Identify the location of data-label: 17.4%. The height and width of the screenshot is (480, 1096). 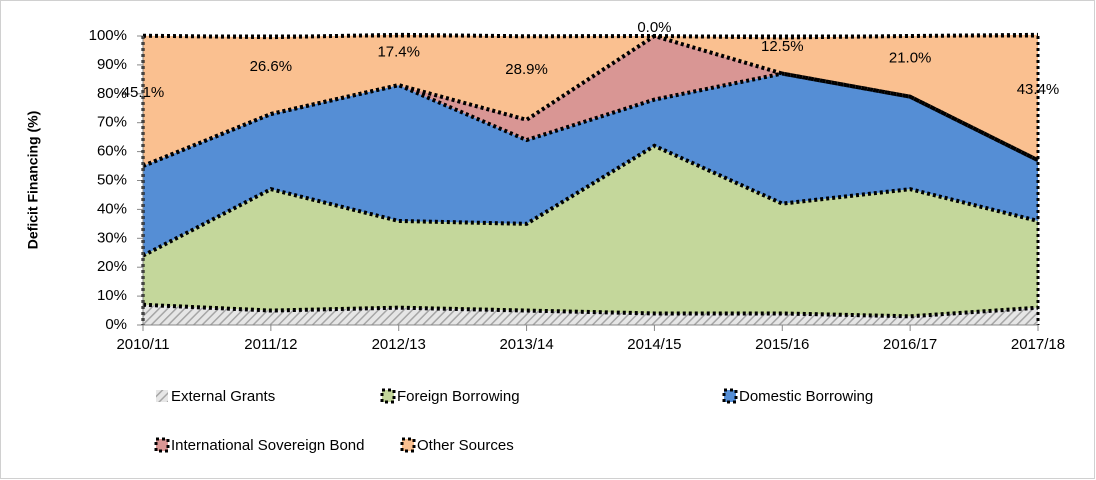
(398, 52).